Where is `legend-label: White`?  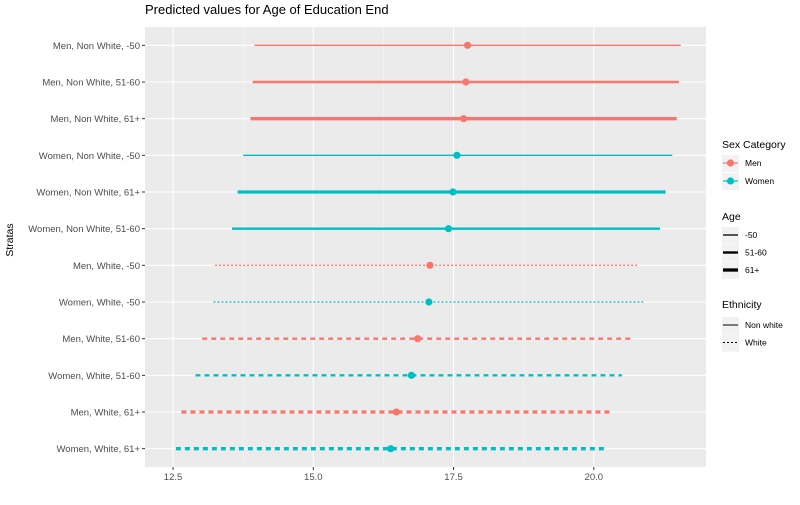
legend-label: White is located at coordinates (756, 343).